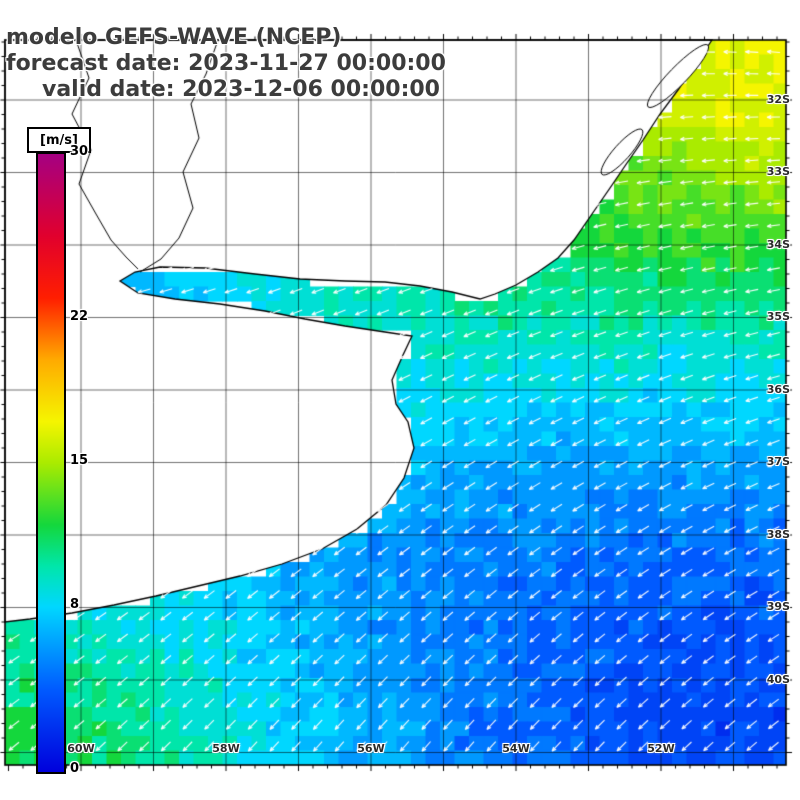 Image resolution: width=800 pixels, height=800 pixels. I want to click on lat-label-36s: 36S, so click(778, 389).